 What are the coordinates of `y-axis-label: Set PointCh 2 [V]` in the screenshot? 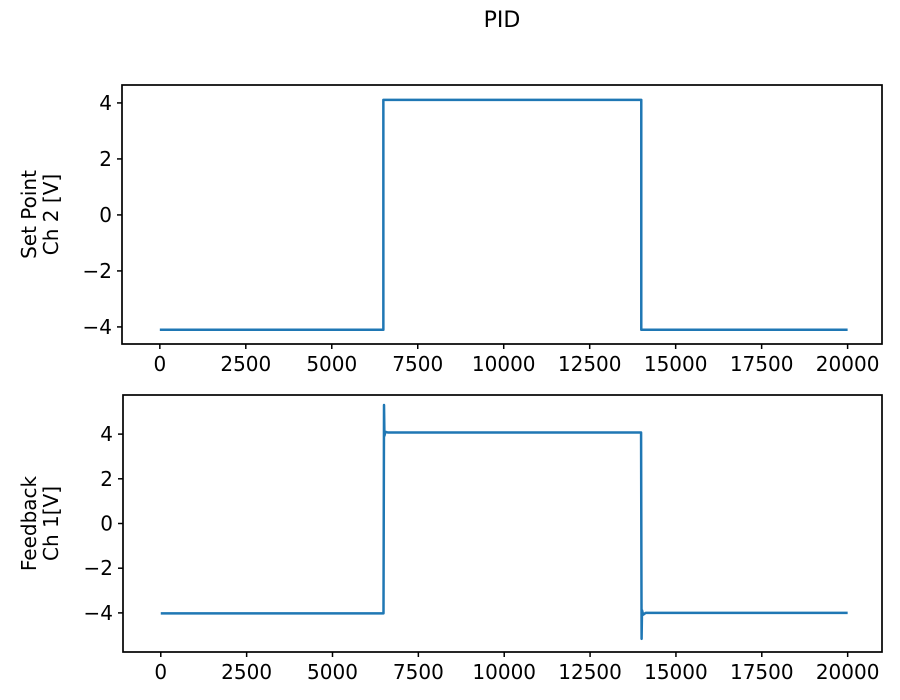 It's located at (40, 214).